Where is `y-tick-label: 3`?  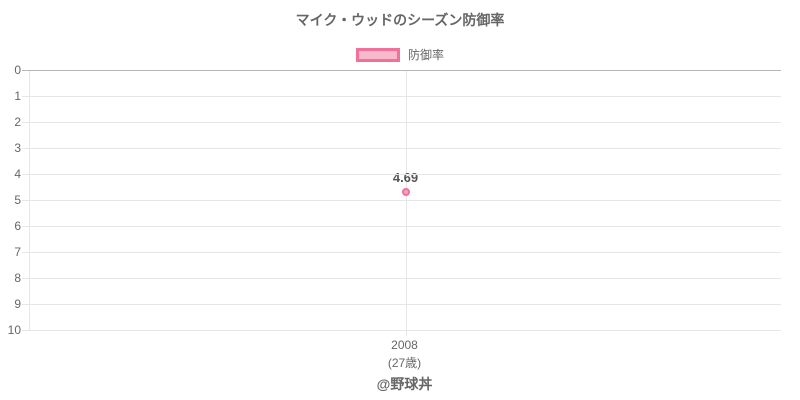 y-tick-label: 3 is located at coordinates (17, 148).